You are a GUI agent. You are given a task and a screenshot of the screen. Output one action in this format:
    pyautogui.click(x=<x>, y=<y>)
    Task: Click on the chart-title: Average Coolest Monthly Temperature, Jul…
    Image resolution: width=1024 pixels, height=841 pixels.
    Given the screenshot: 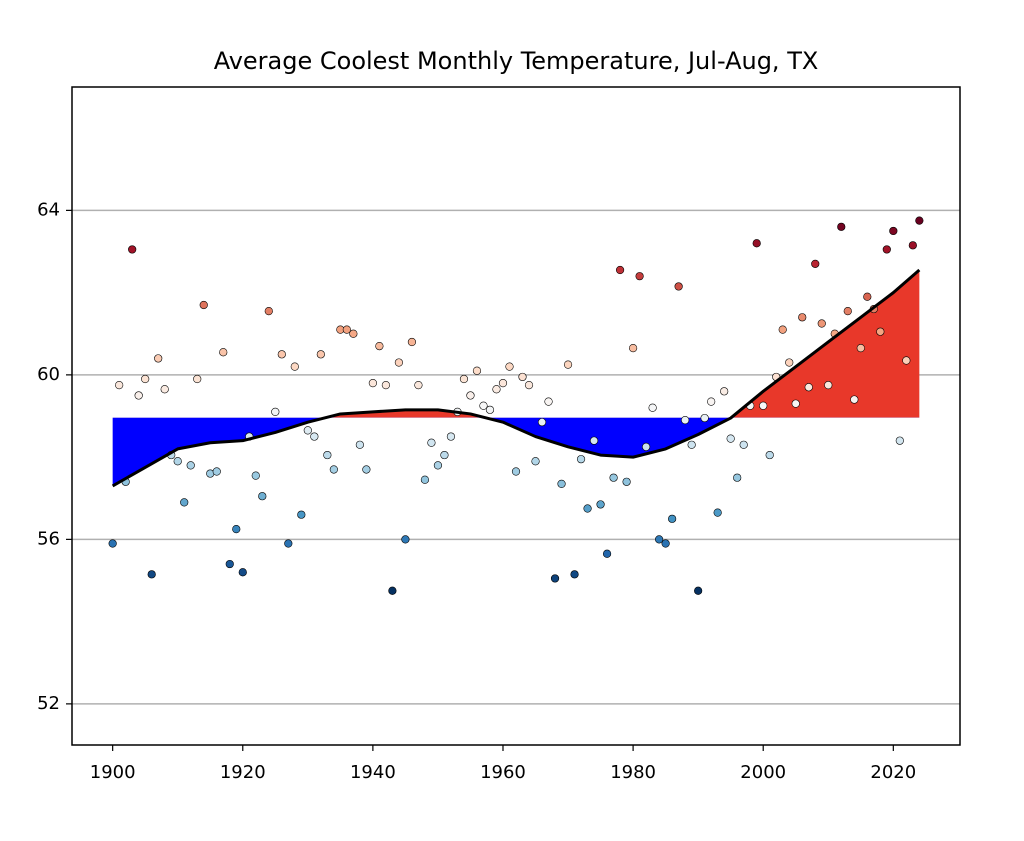 What is the action you would take?
    pyautogui.click(x=516, y=61)
    